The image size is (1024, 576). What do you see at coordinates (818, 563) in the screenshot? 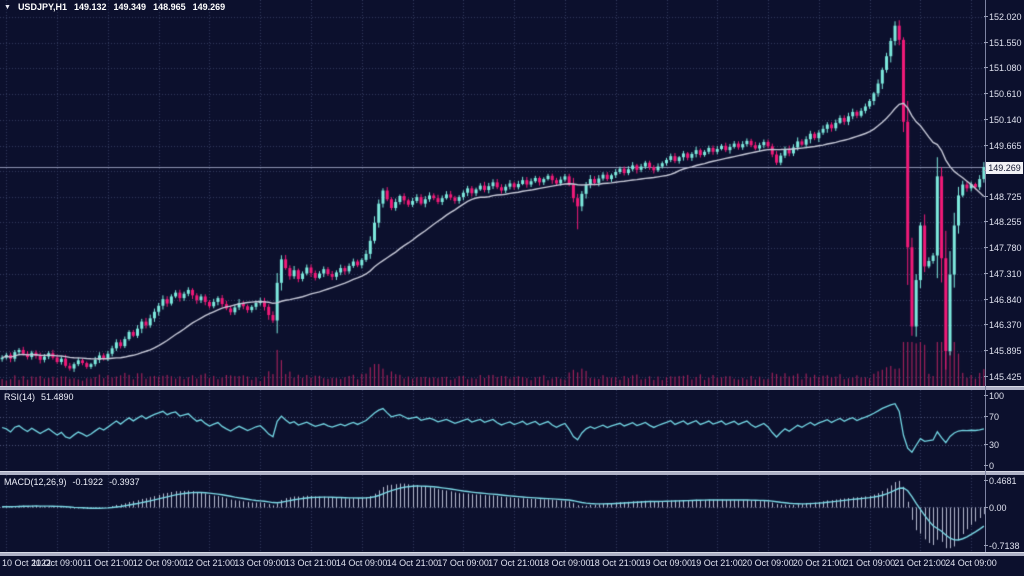
I see `time-axis-tick: 20 Oct 21:00` at bounding box center [818, 563].